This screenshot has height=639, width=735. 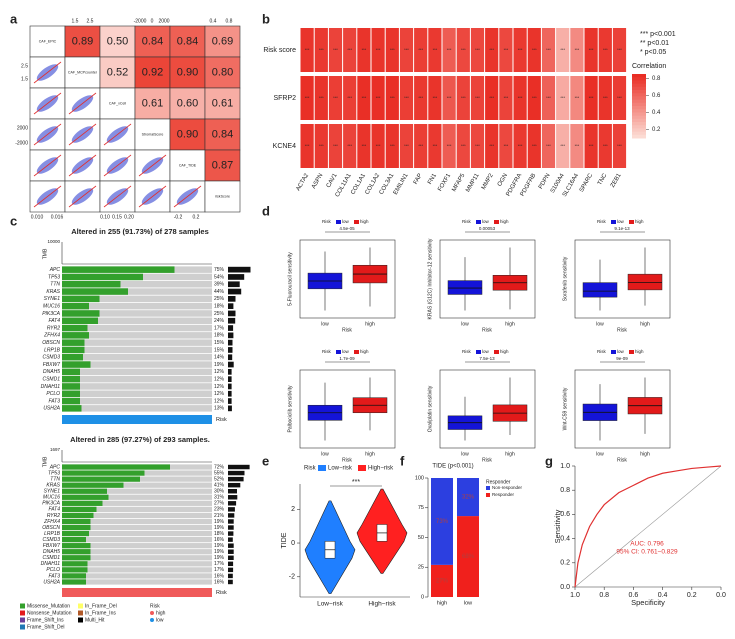 What do you see at coordinates (51, 558) in the screenshot?
I see `gene-label: CSMD1` at bounding box center [51, 558].